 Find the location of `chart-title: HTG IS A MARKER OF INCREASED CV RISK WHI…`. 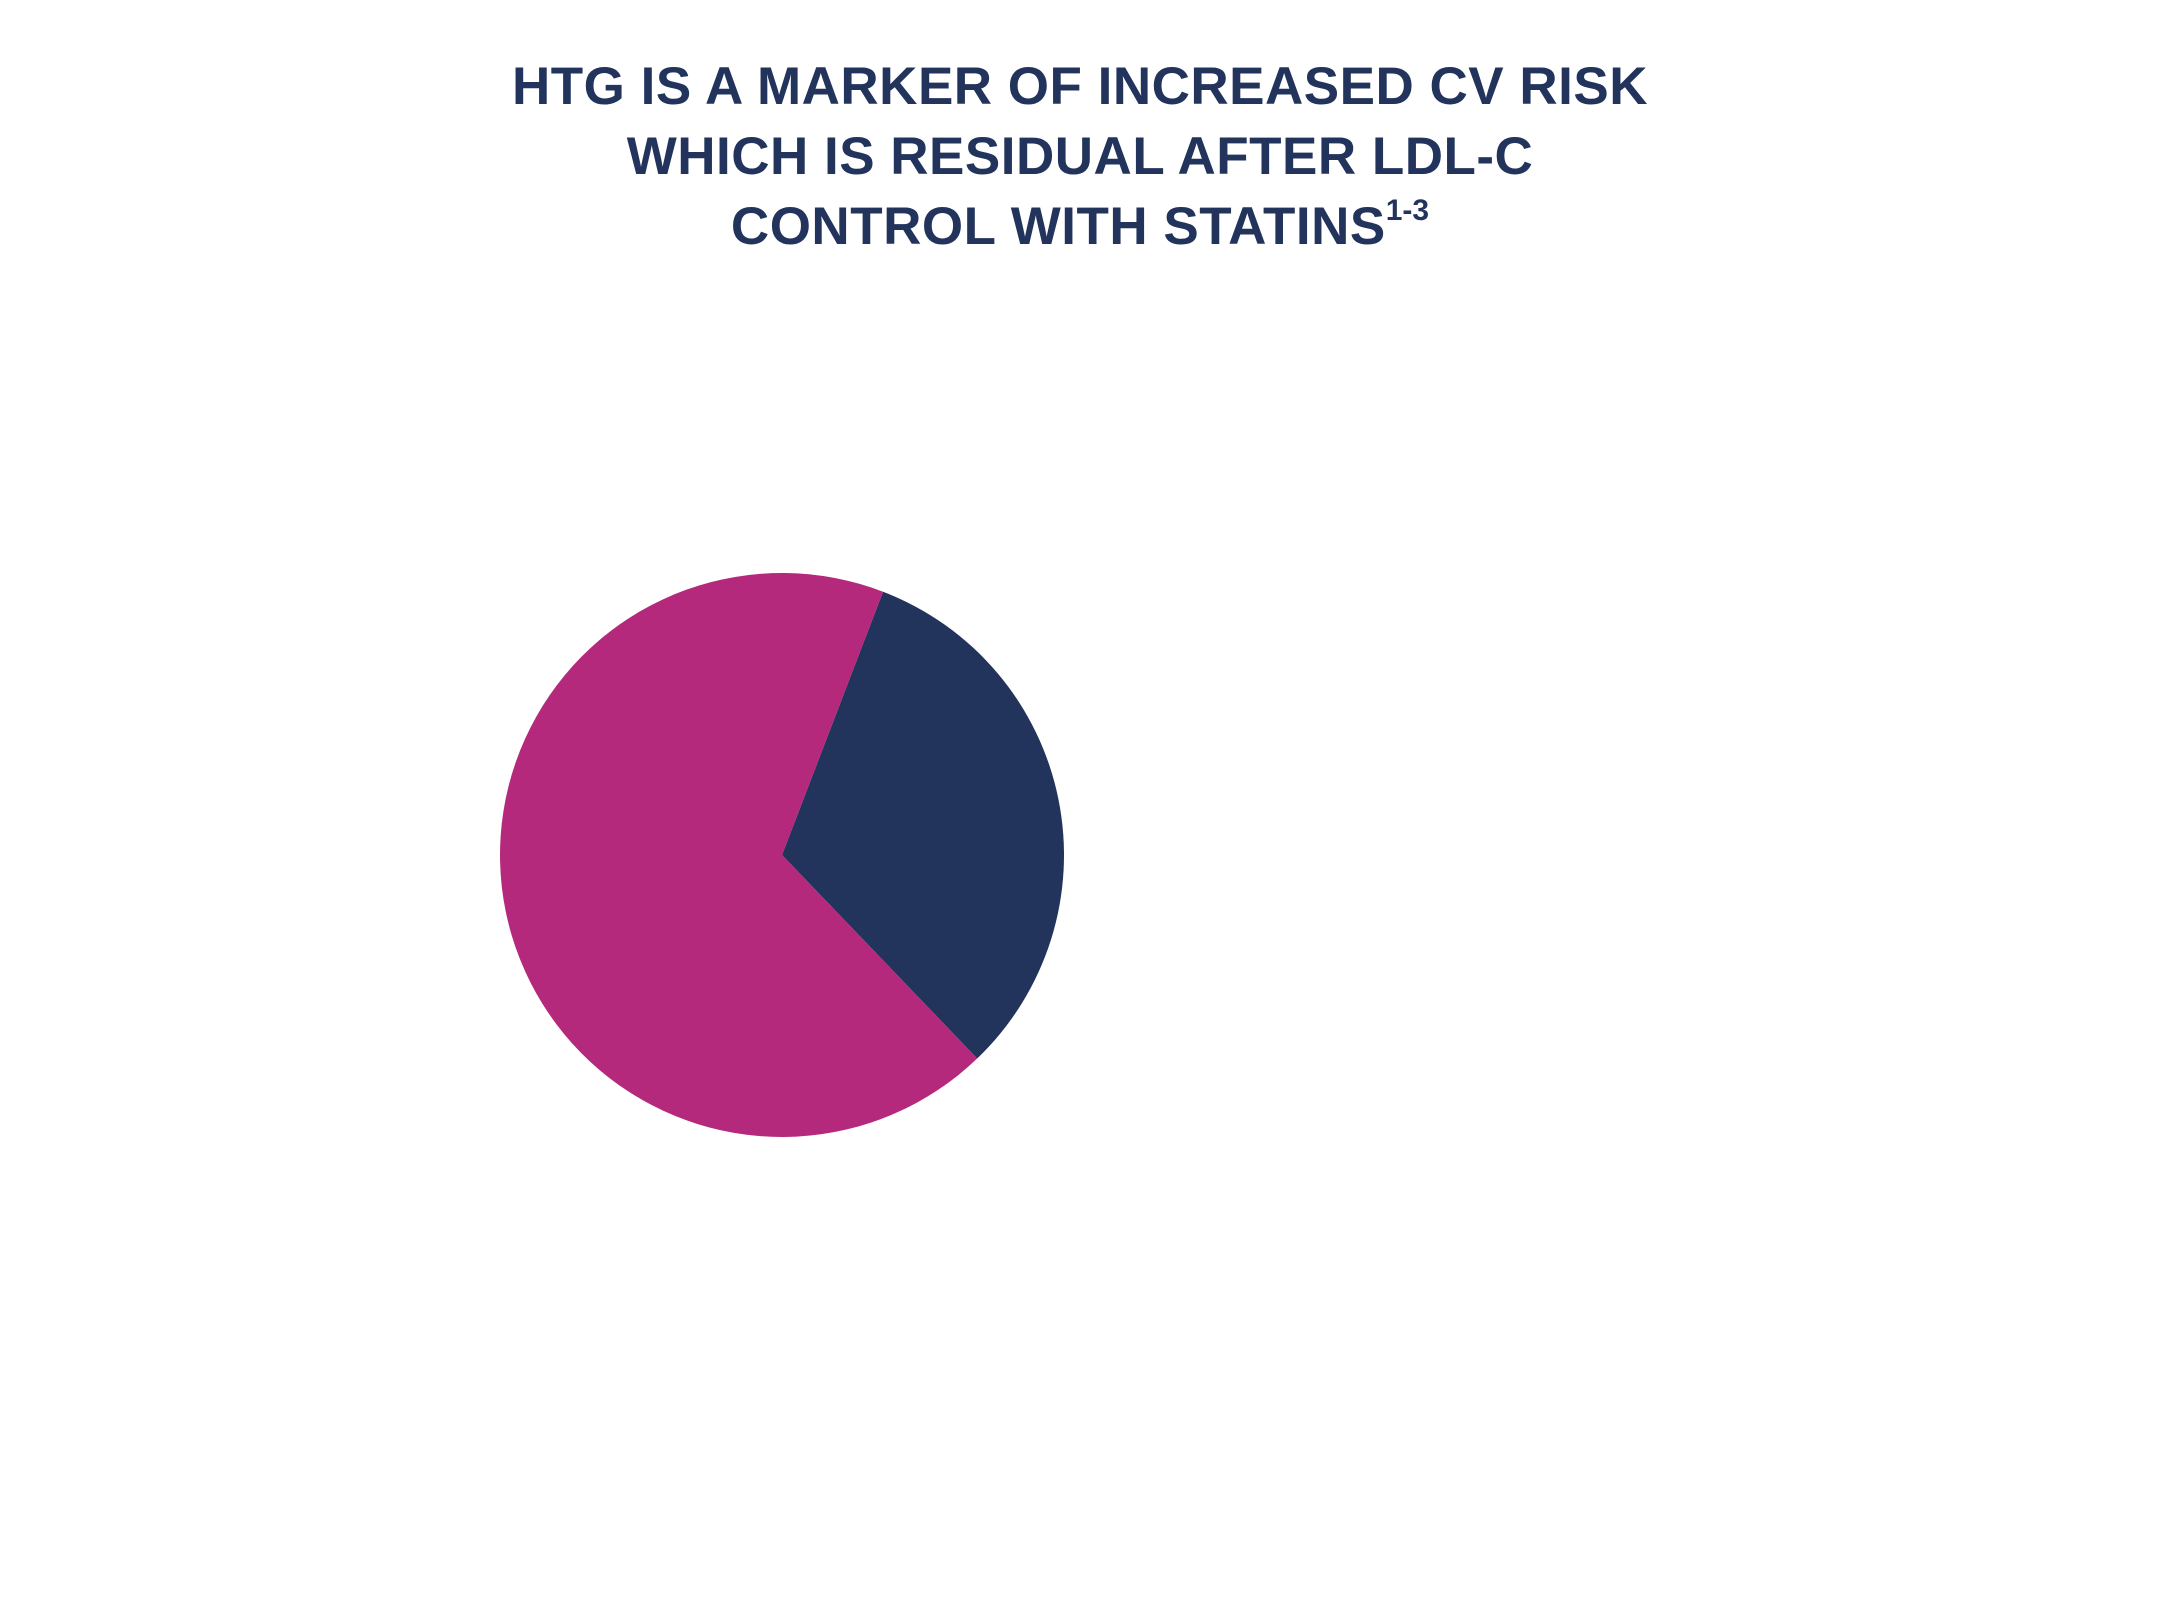

chart-title: HTG IS A MARKER OF INCREASED CV RISK WHI… is located at coordinates (1080, 157).